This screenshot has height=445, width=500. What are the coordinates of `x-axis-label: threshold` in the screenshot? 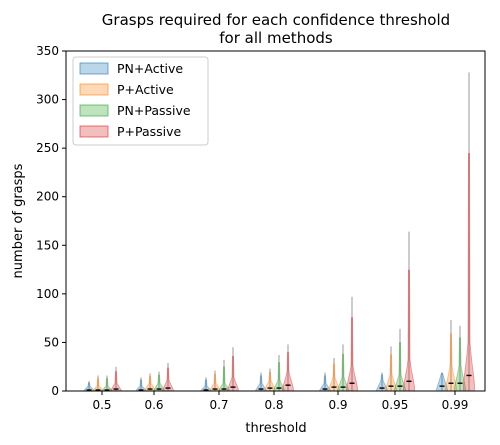 It's located at (275, 428).